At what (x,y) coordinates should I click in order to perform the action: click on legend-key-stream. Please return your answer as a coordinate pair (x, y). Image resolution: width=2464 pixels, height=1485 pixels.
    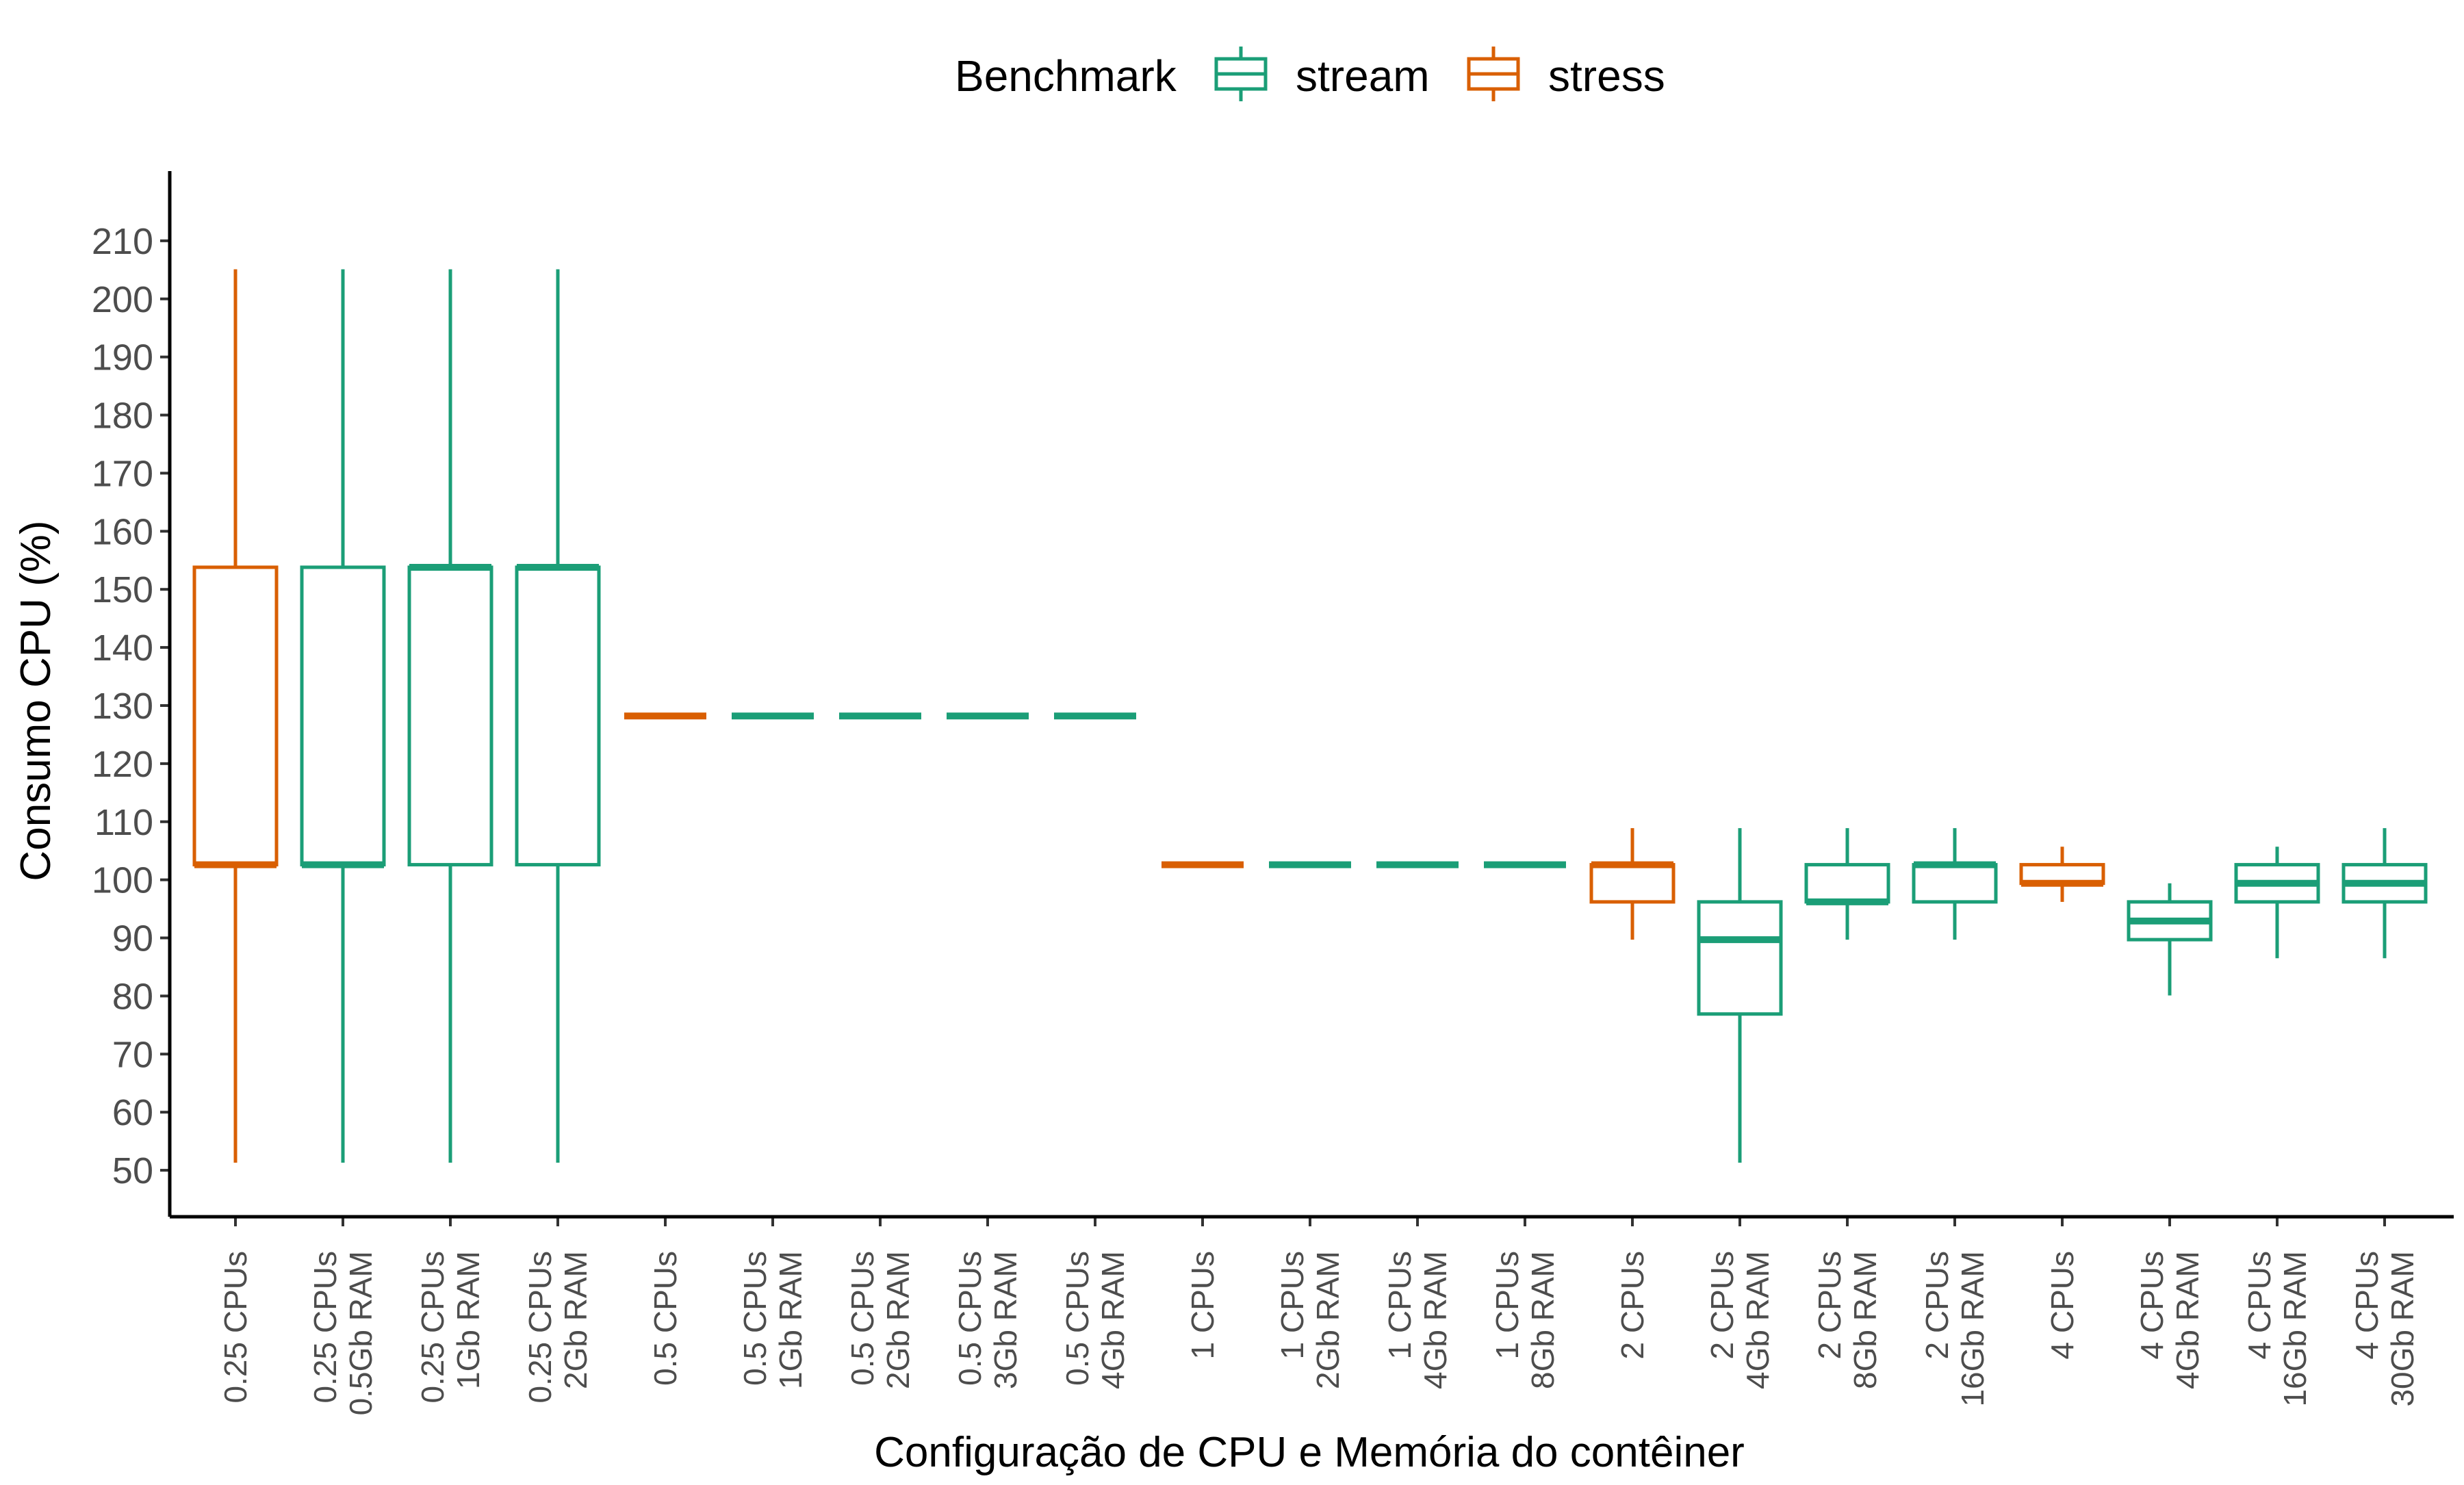
    Looking at the image, I should click on (1241, 74).